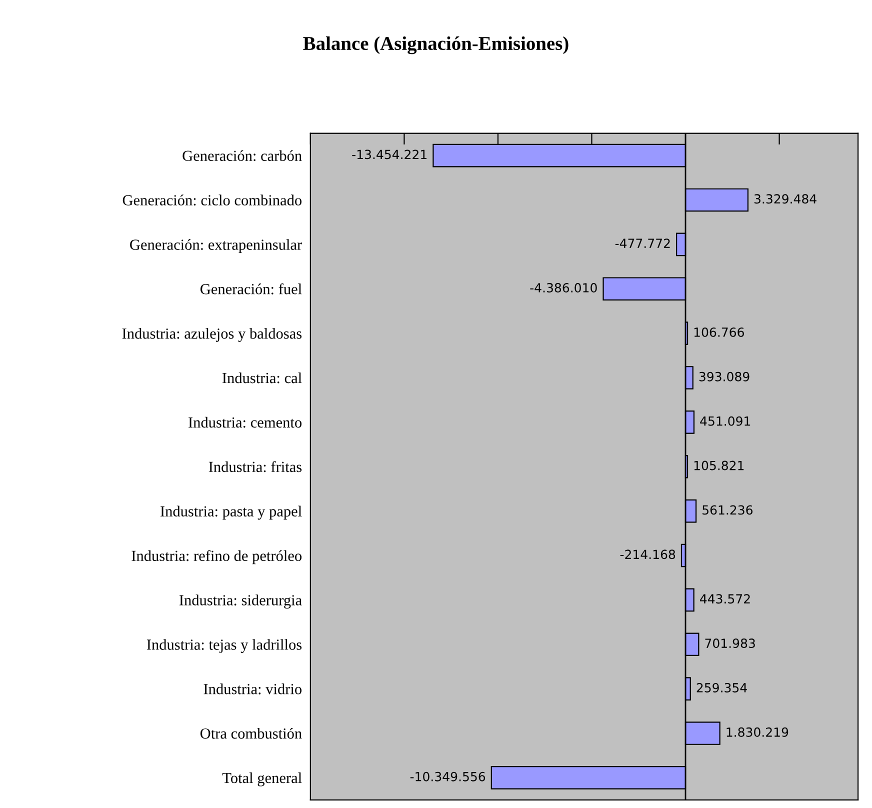 The height and width of the screenshot is (808, 872). I want to click on y-tick-label: Industria: cal, so click(262, 378).